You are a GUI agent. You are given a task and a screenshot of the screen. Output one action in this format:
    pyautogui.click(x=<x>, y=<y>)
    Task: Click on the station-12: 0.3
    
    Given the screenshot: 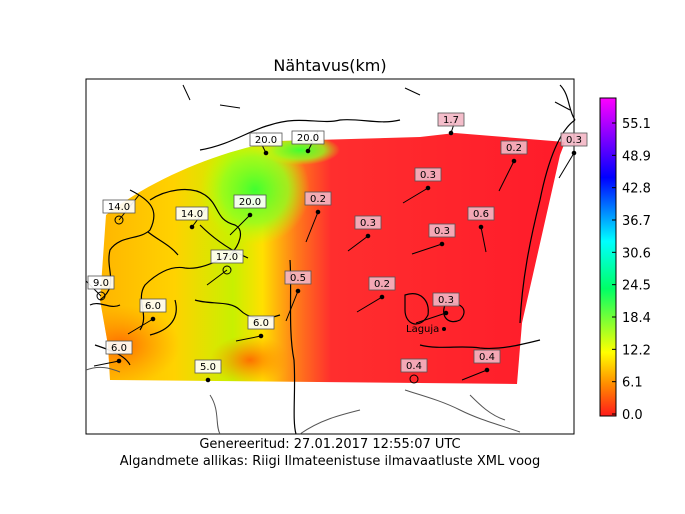 What is the action you would take?
    pyautogui.click(x=433, y=239)
    